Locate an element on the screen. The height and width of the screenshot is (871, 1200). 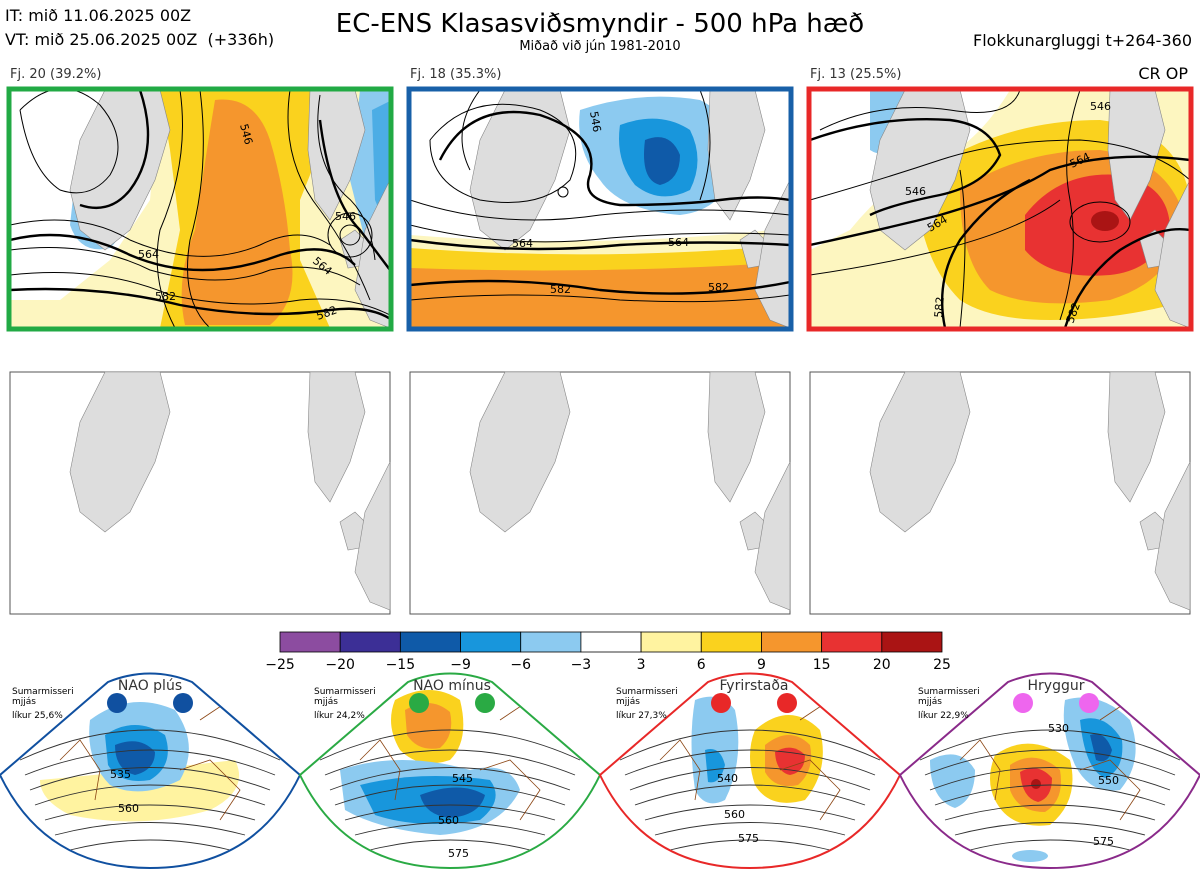
cluster-2-frame is located at coordinates (600, 209).